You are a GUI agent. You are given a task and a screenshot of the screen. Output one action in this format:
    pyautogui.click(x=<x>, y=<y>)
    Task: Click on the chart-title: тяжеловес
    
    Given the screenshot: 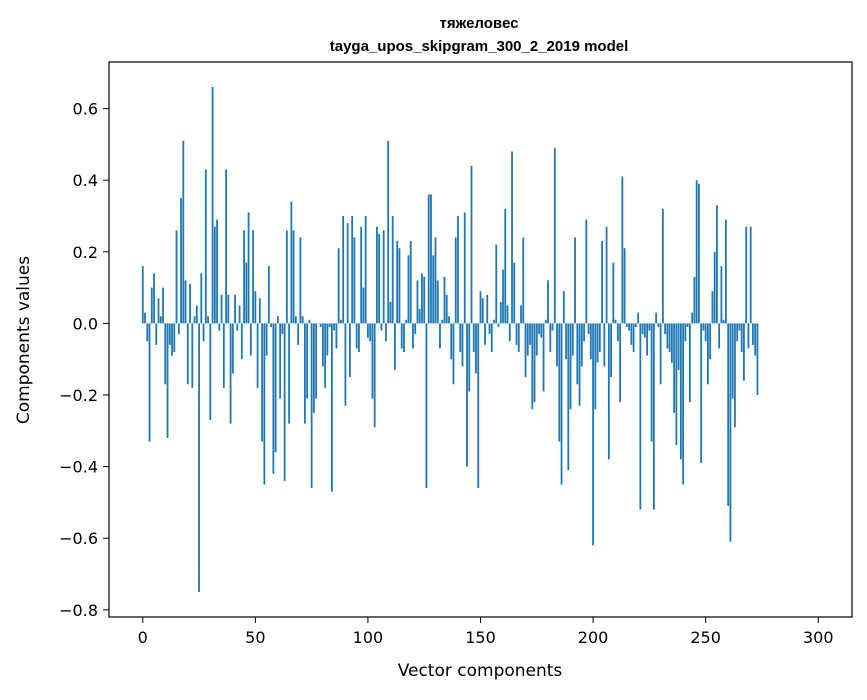 What is the action you would take?
    pyautogui.click(x=479, y=23)
    